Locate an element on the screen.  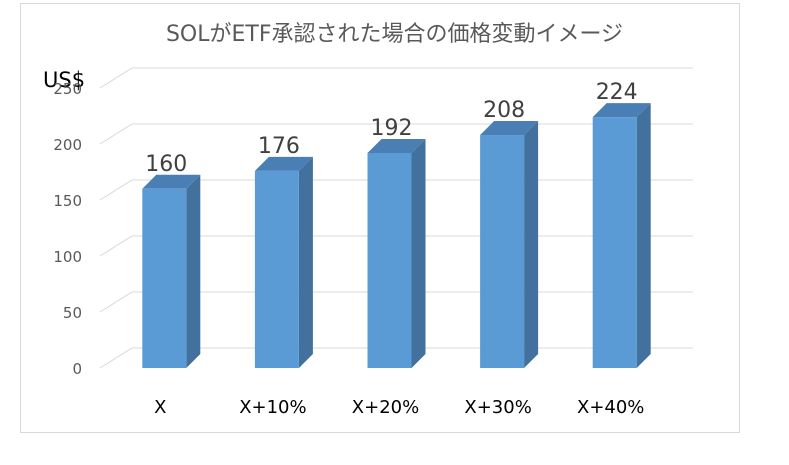
x-category-label: X is located at coordinates (160, 407).